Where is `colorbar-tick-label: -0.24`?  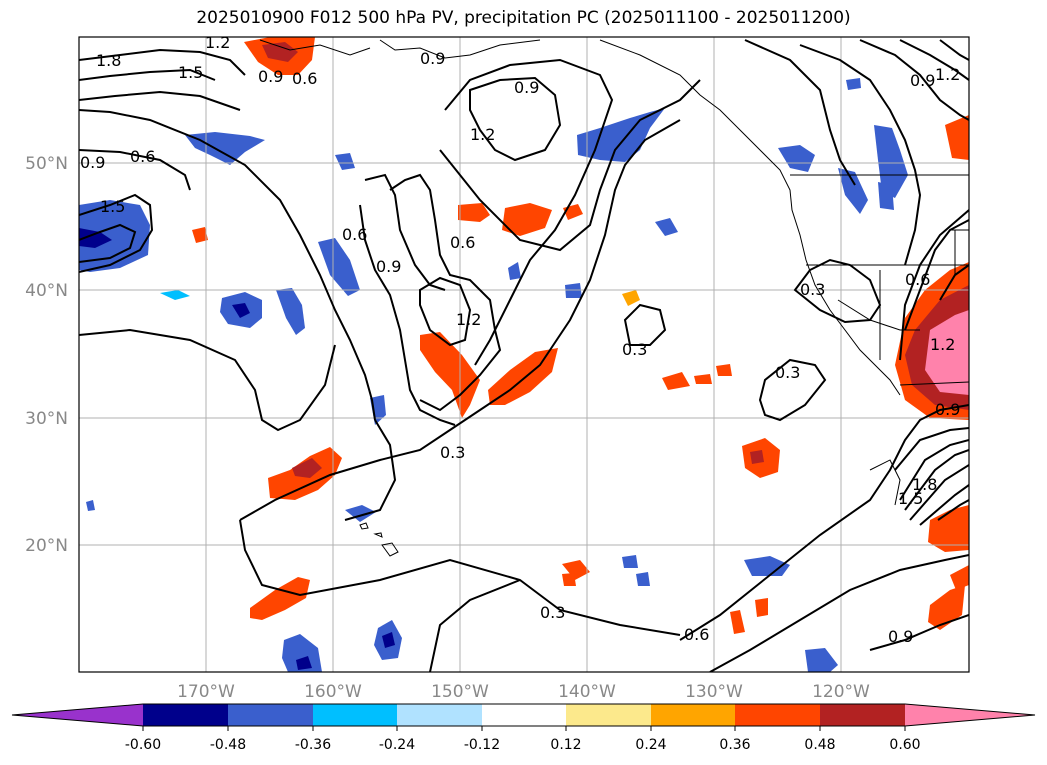 colorbar-tick-label: -0.24 is located at coordinates (397, 745).